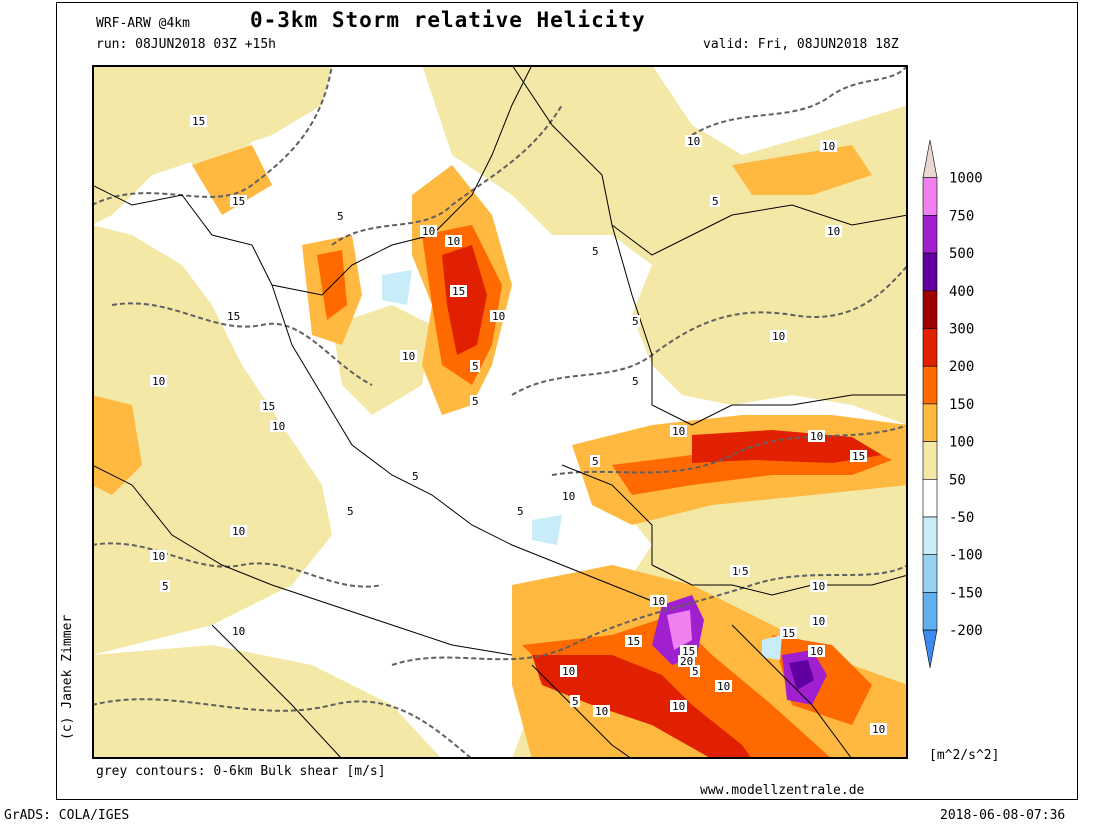  Describe the element at coordinates (961, 367) in the screenshot. I see `legend-label: 200` at that location.